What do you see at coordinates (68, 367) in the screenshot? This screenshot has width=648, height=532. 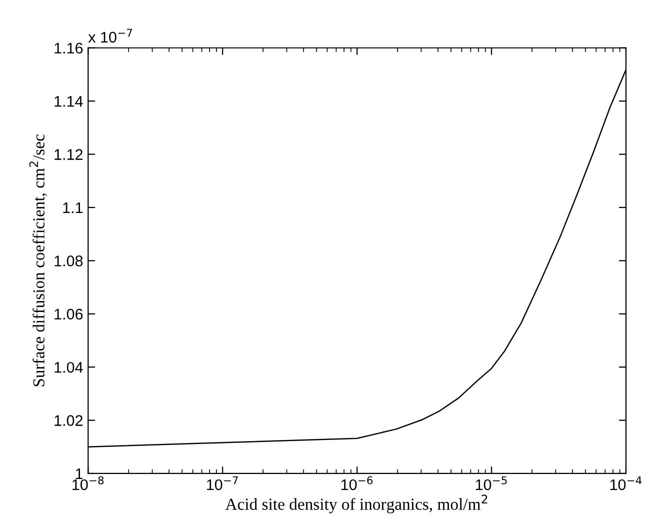 I see `y-tick-label: 1.04` at bounding box center [68, 367].